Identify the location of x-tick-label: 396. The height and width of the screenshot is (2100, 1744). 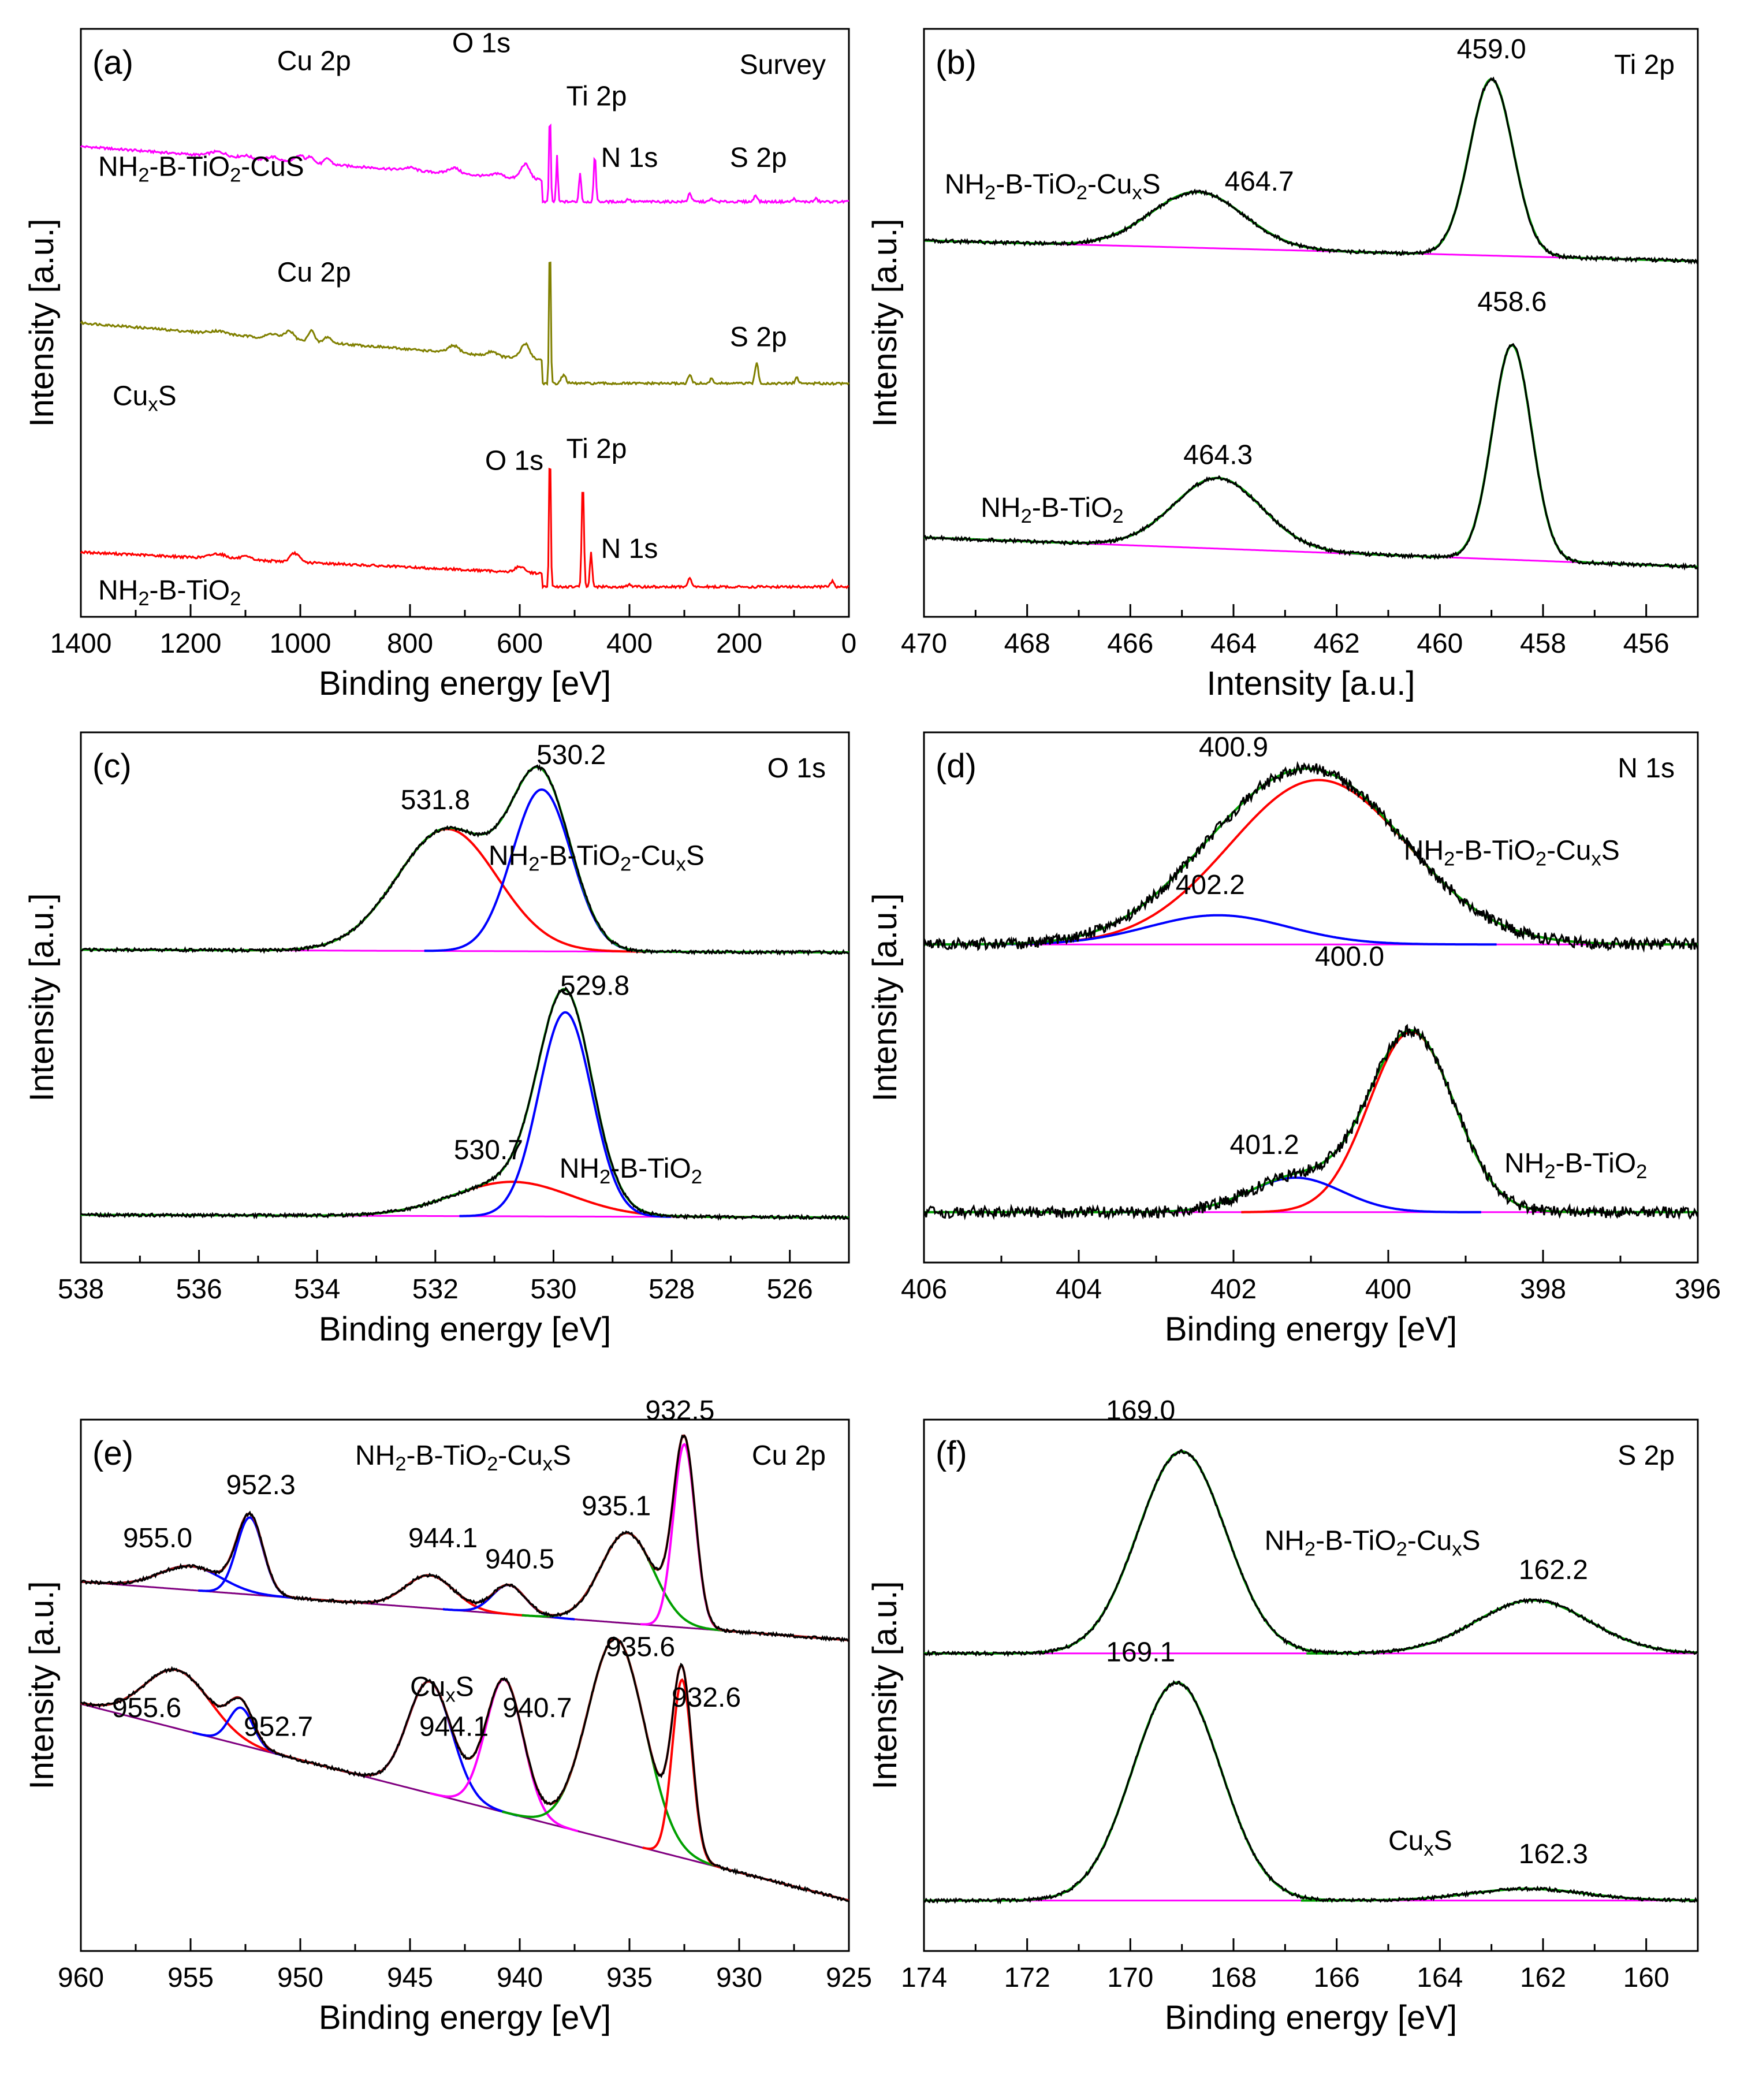
(1698, 1289).